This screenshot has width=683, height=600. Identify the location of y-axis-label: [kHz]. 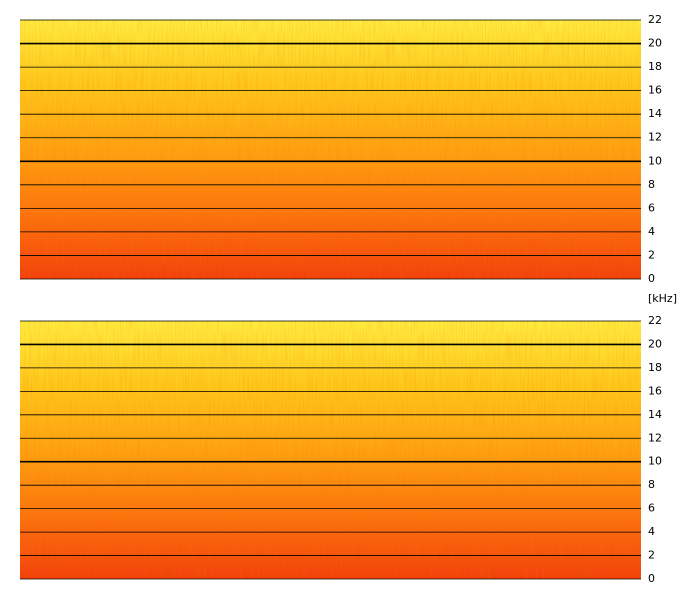
(662, 298).